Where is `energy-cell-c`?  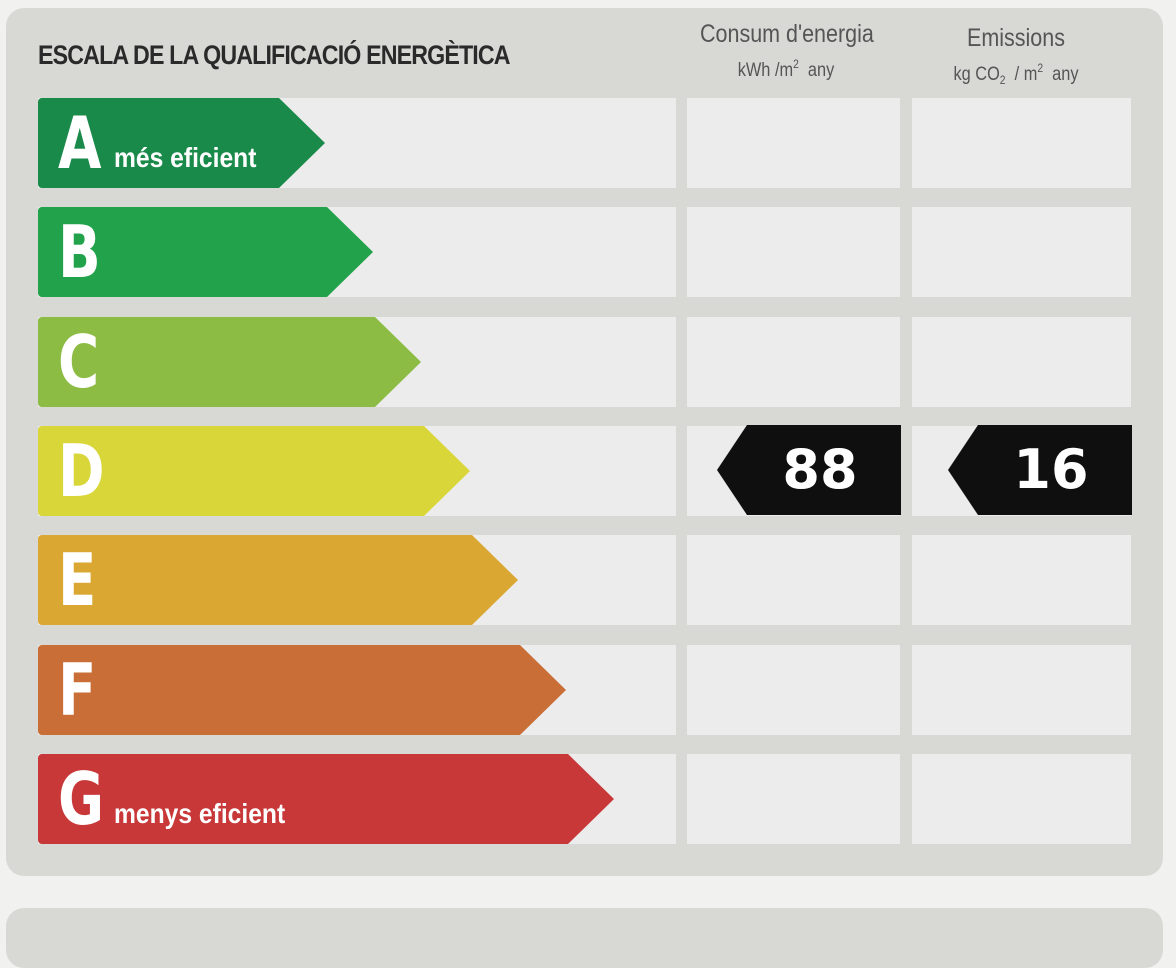
energy-cell-c is located at coordinates (793, 362).